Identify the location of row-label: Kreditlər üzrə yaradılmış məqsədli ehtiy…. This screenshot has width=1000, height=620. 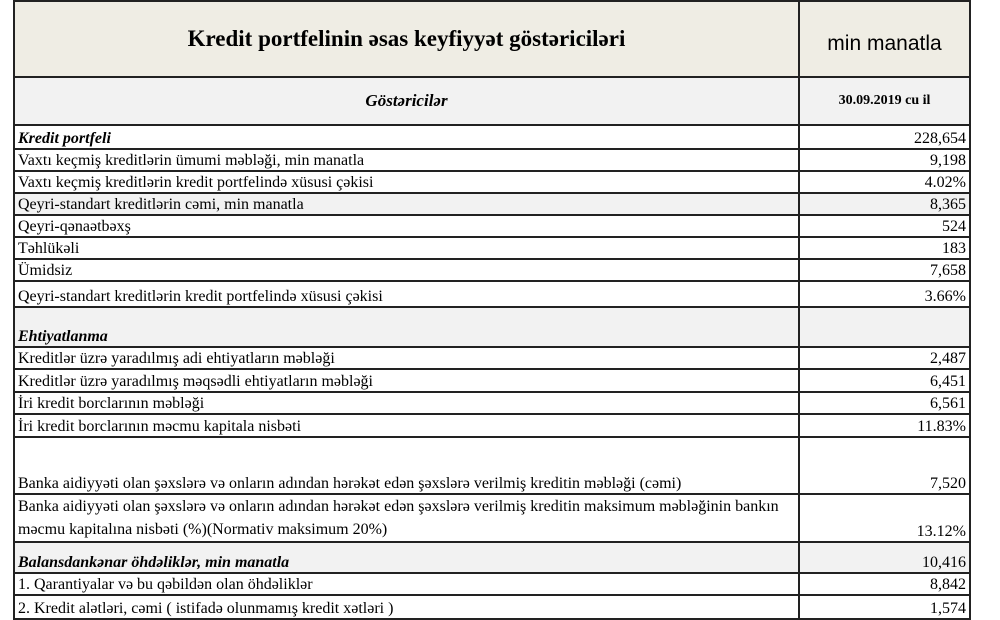
(406, 380).